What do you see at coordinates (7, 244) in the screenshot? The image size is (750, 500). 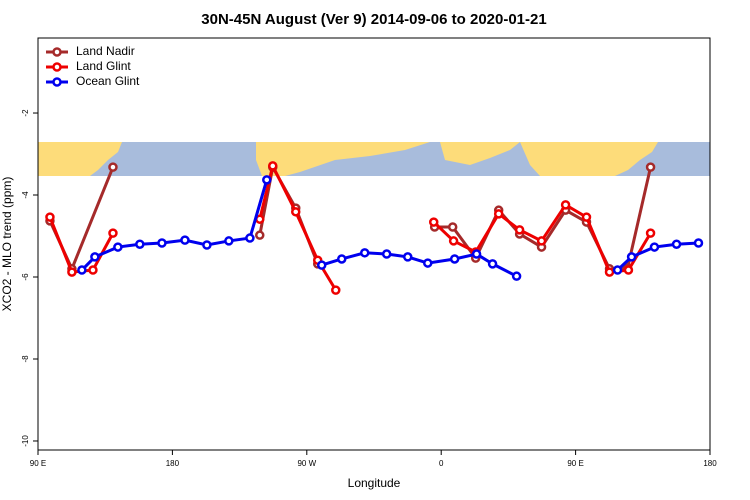 I see `y-axis-label: XCO2 - MLO trend (ppm)` at bounding box center [7, 244].